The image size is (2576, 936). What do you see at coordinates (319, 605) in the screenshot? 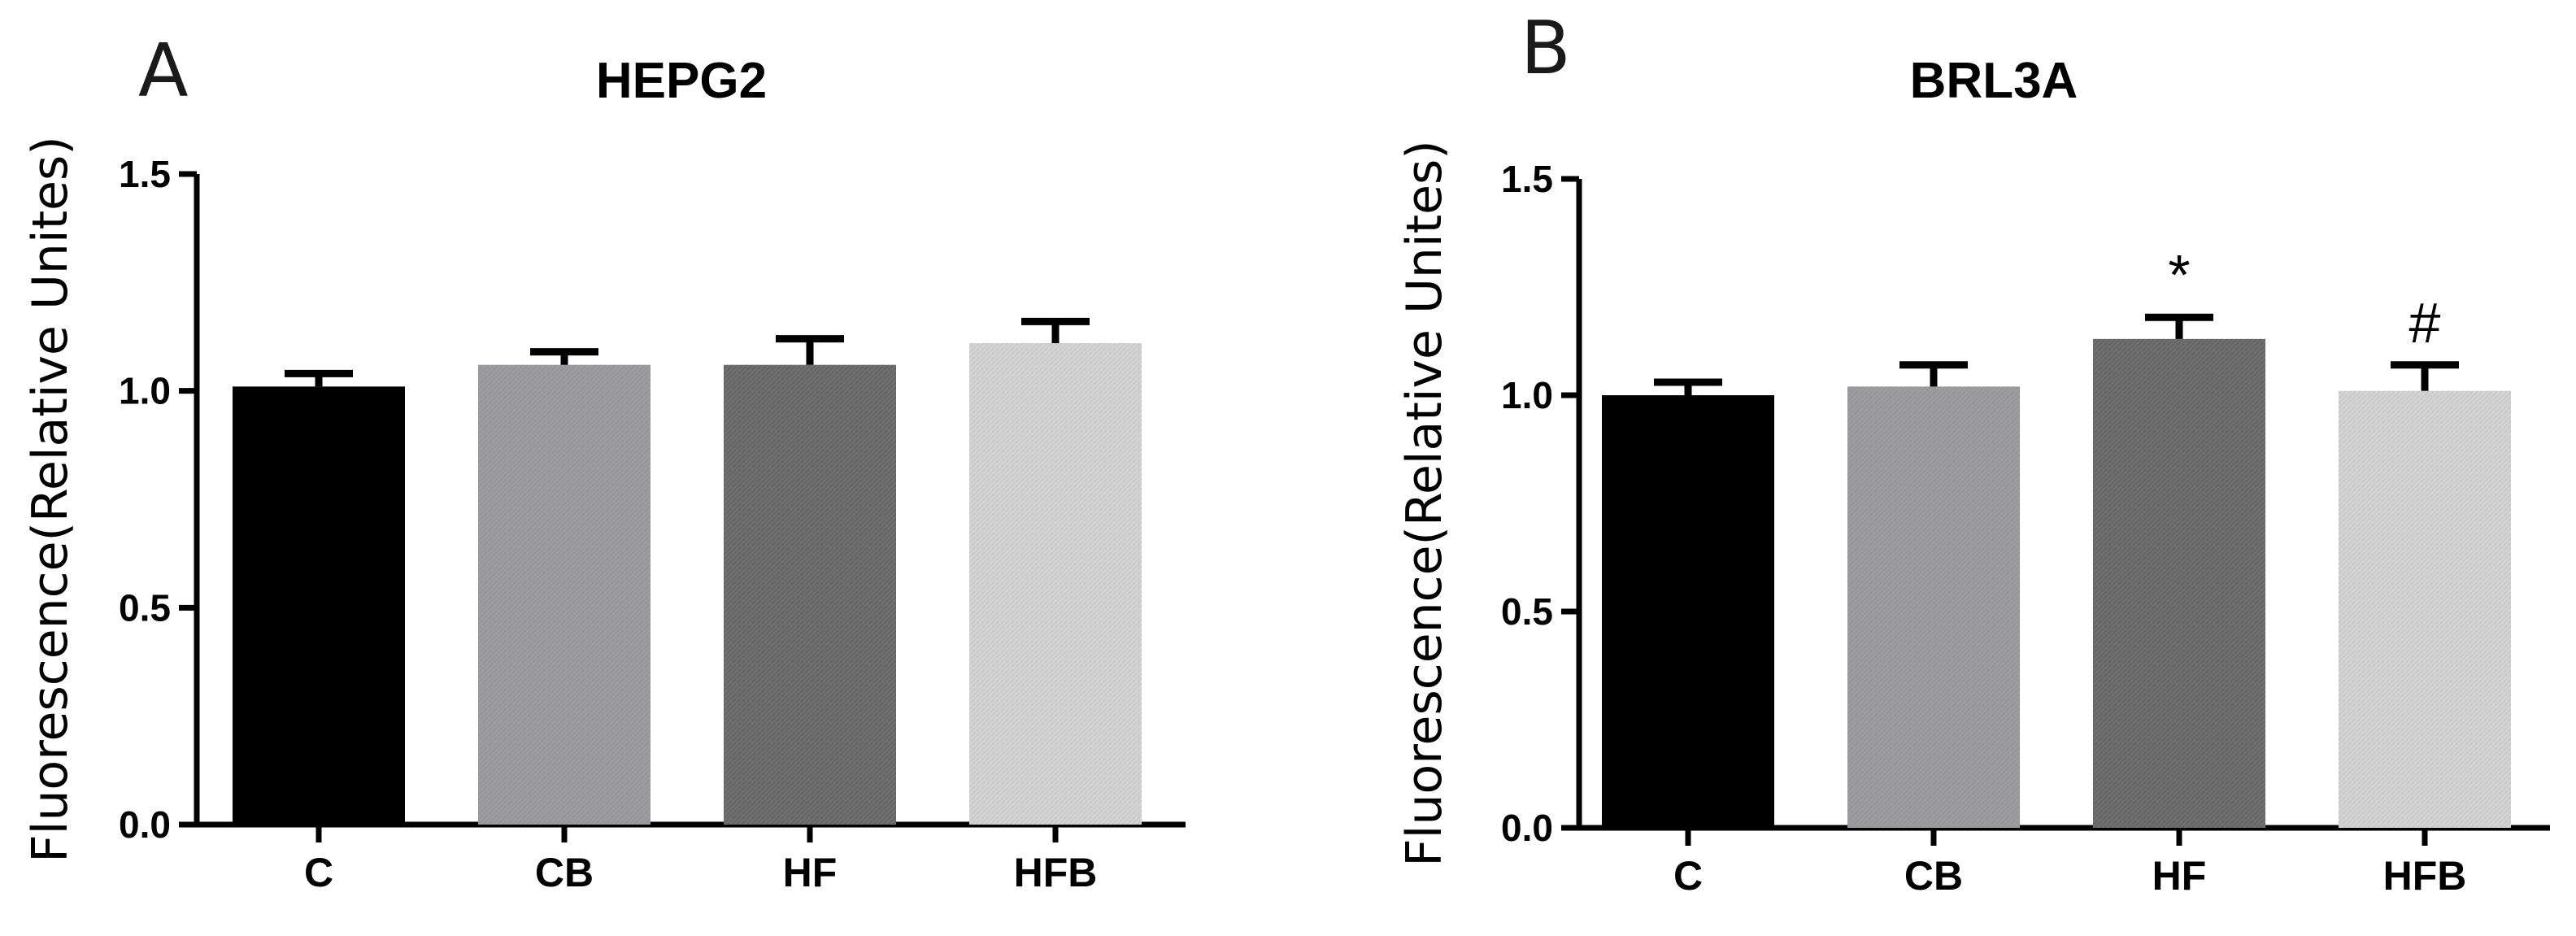
I see `panel-a-bar-c` at bounding box center [319, 605].